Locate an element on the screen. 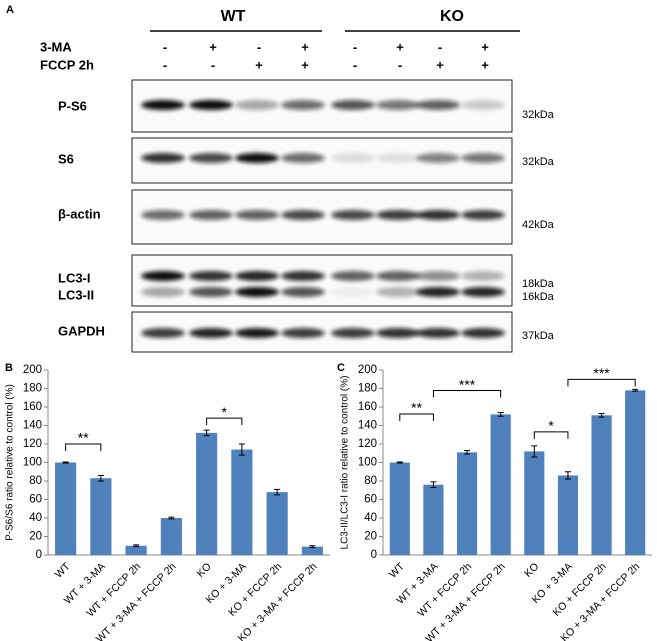 This screenshot has height=641, width=657. panel-label: A is located at coordinates (10, 10).